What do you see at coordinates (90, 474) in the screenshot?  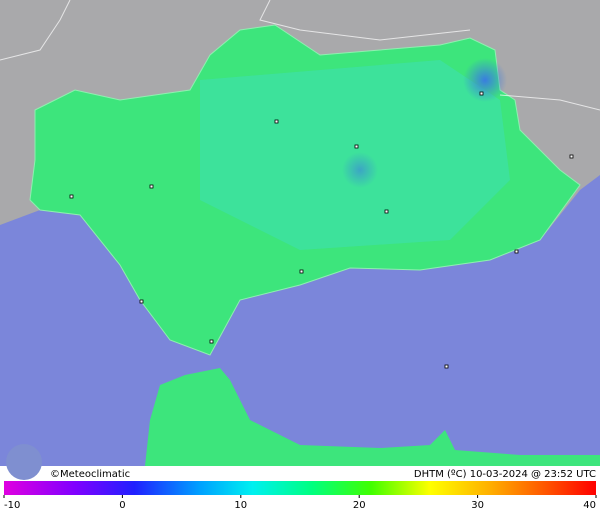 I see `credit: ©Meteoclimatic` at bounding box center [90, 474].